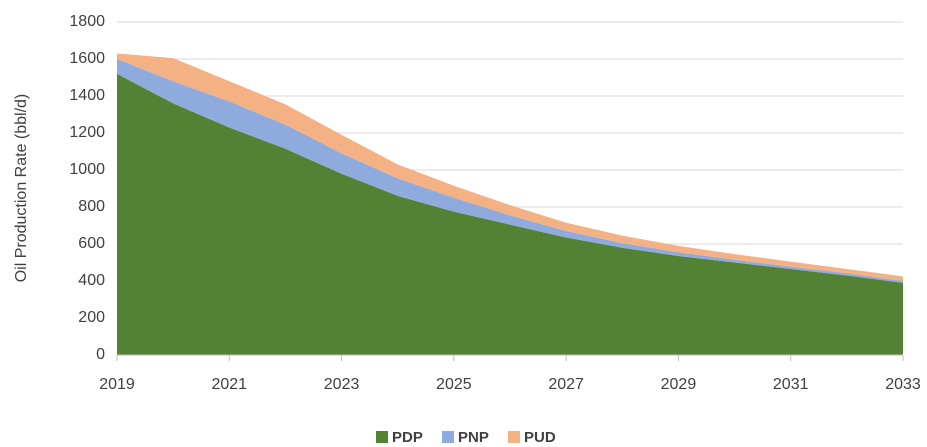 The height and width of the screenshot is (447, 927). What do you see at coordinates (342, 384) in the screenshot?
I see `x-tick-label: 2023` at bounding box center [342, 384].